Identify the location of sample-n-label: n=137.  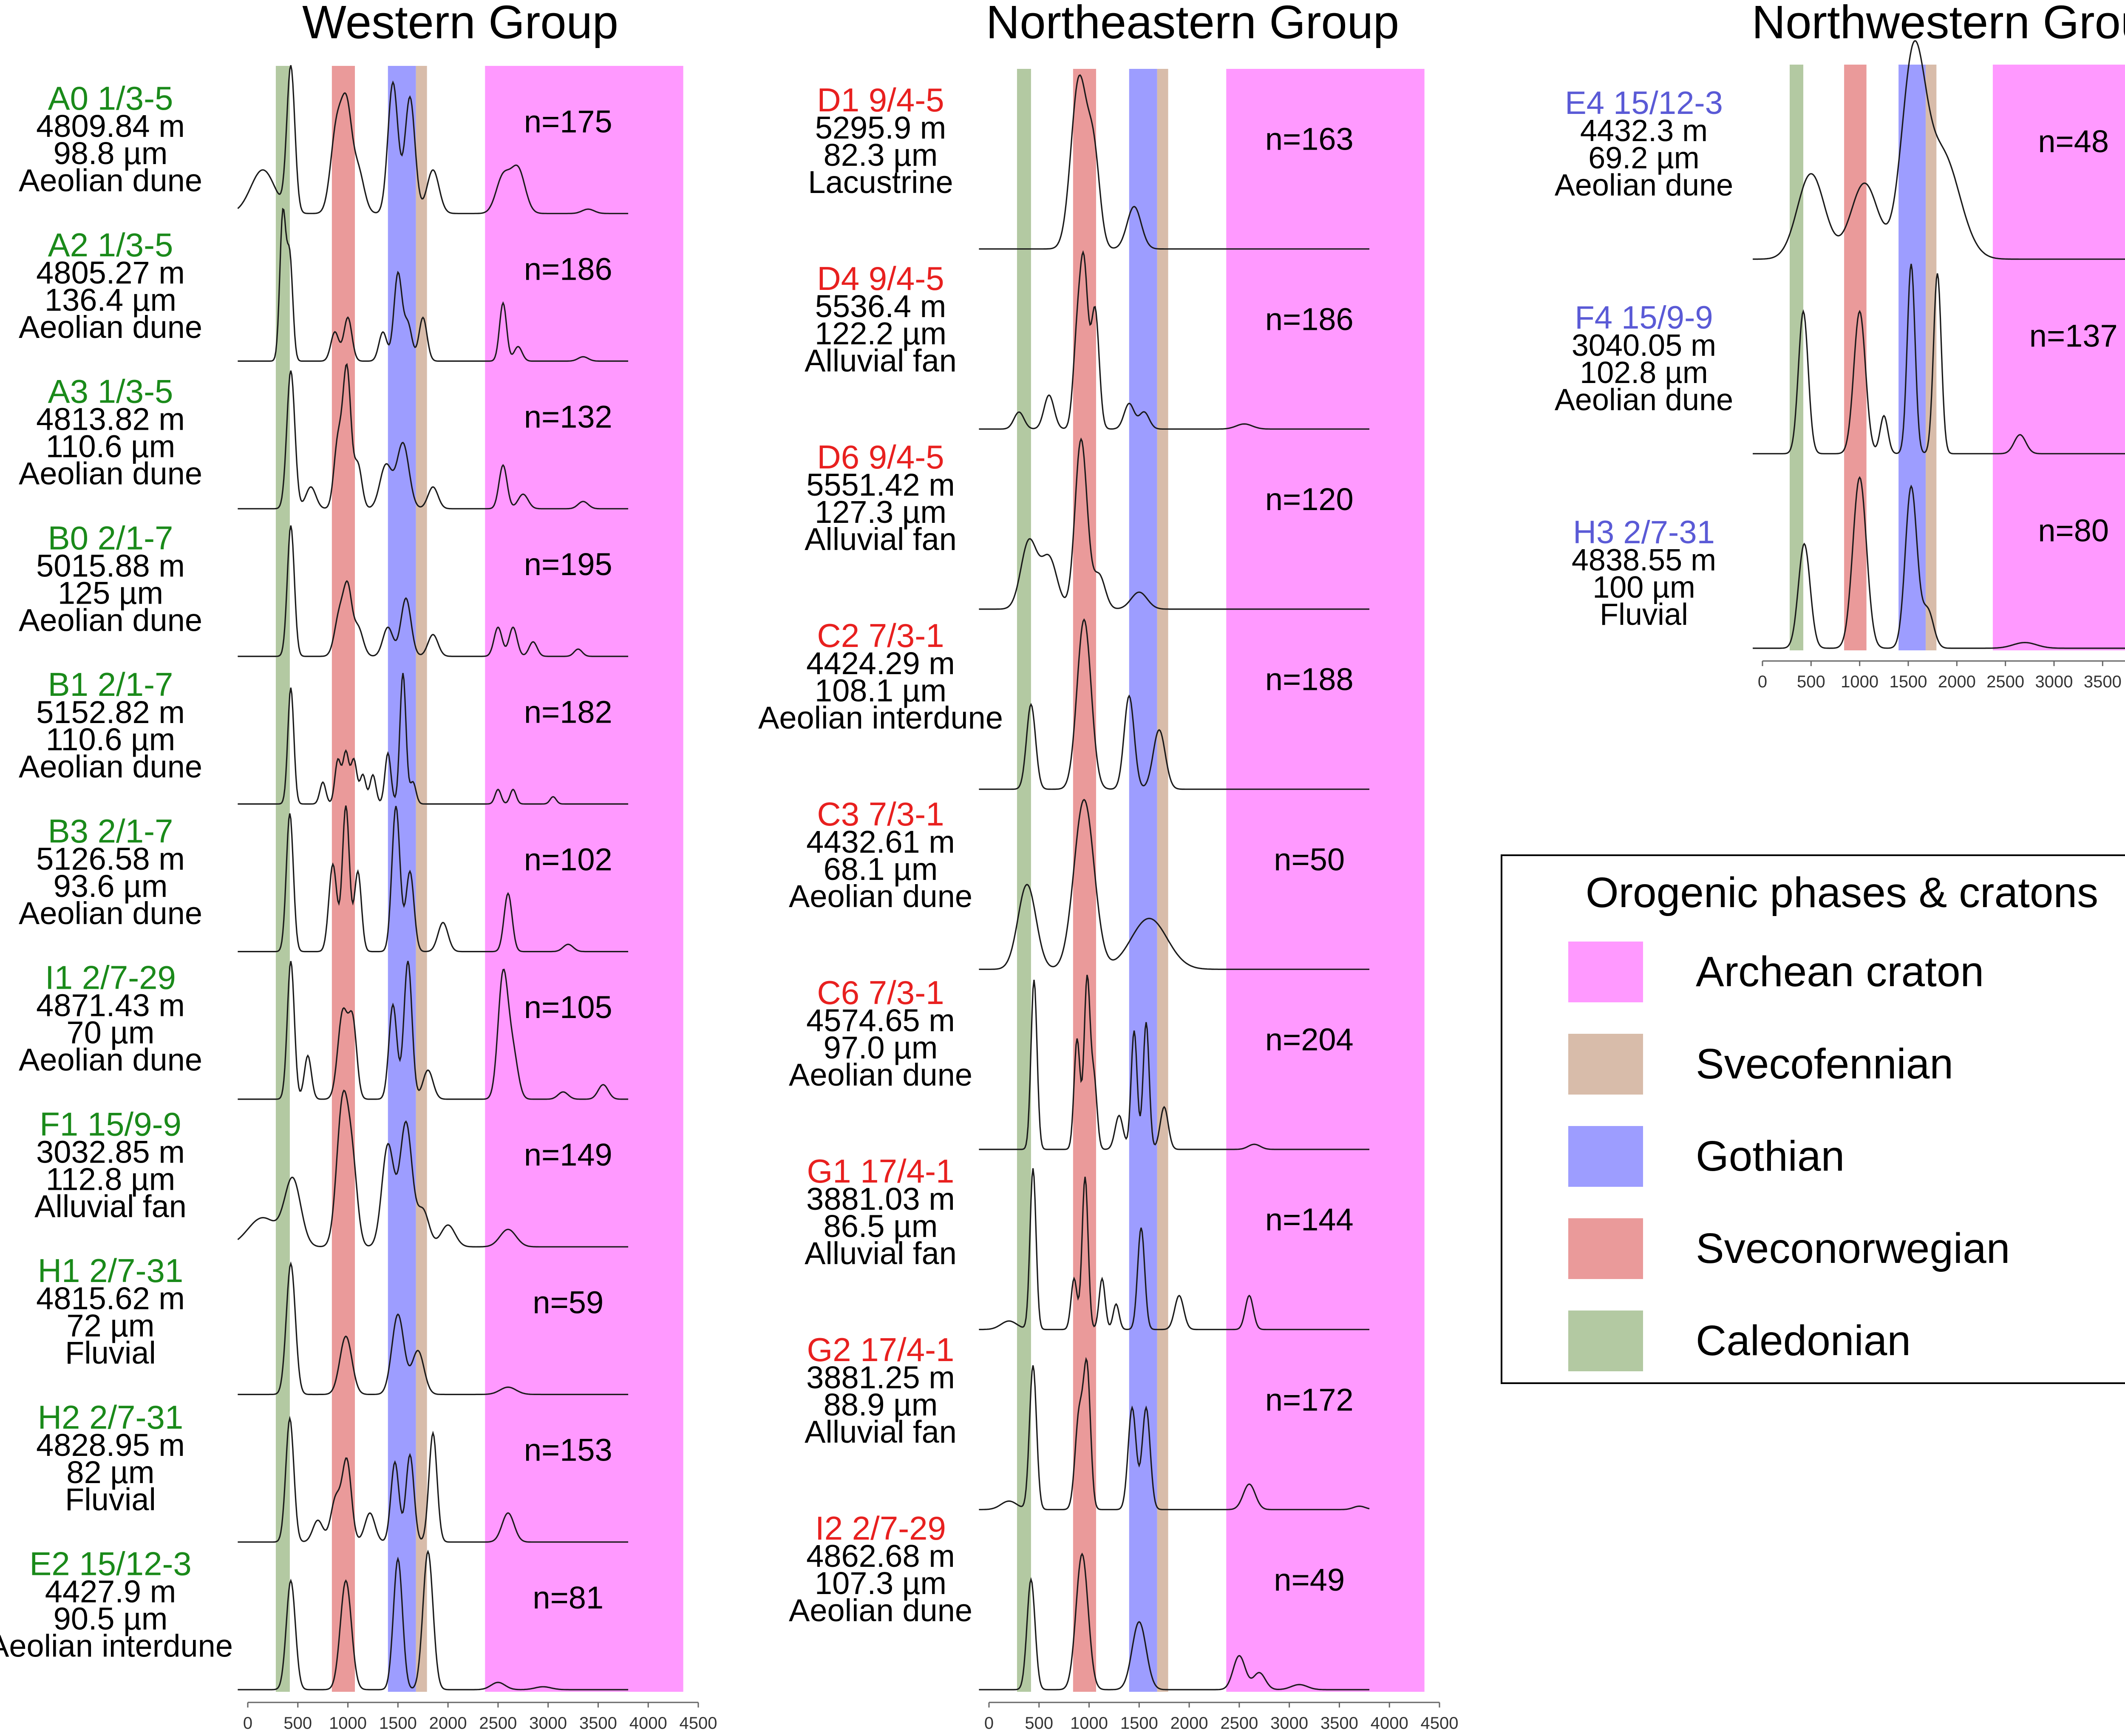
(2073, 336).